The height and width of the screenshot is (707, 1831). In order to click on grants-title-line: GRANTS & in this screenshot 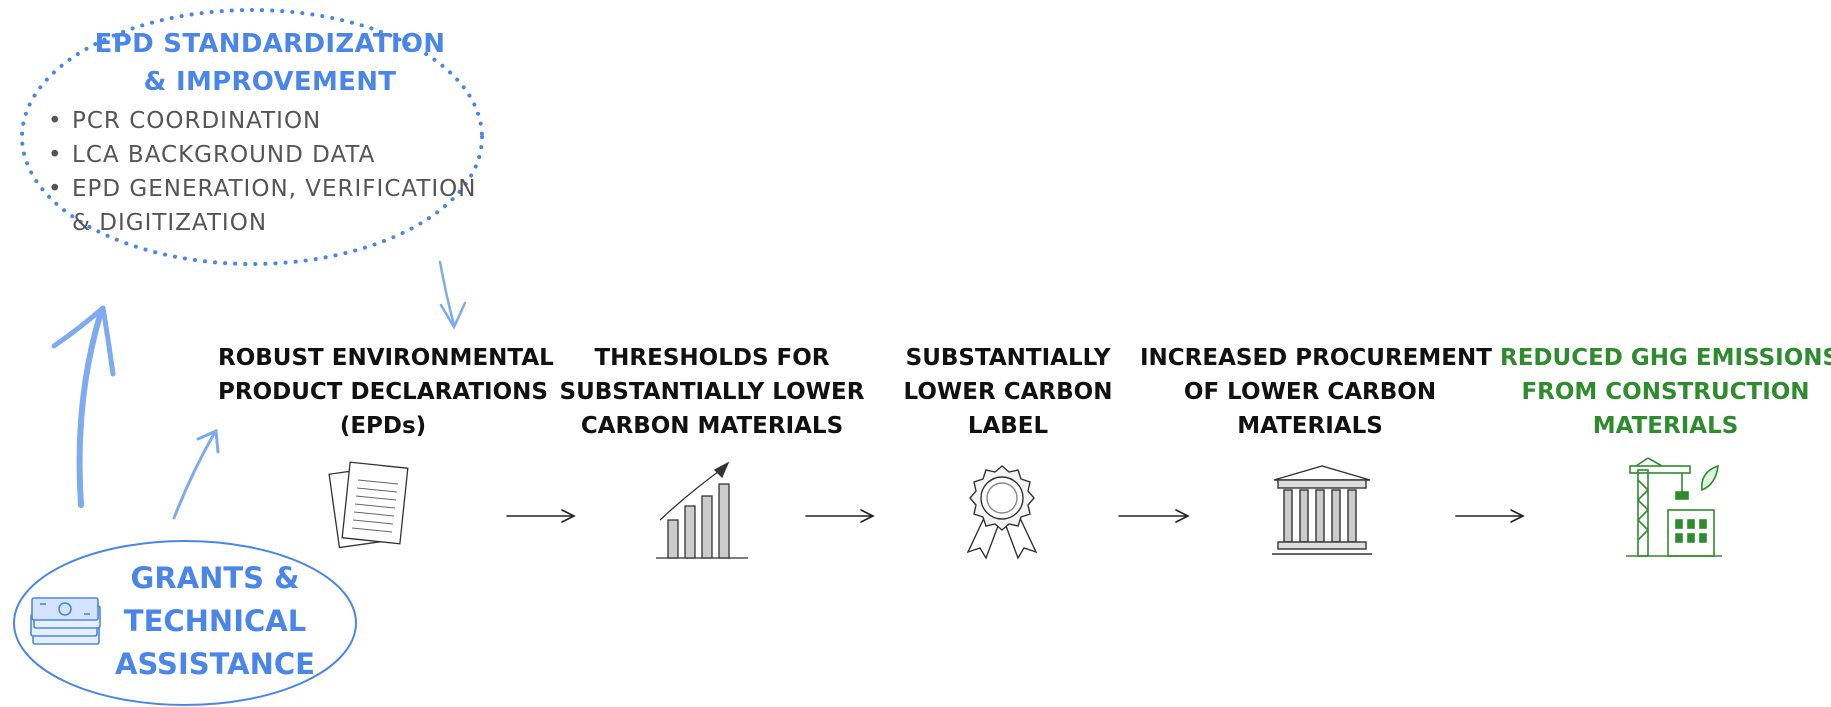, I will do `click(215, 578)`.